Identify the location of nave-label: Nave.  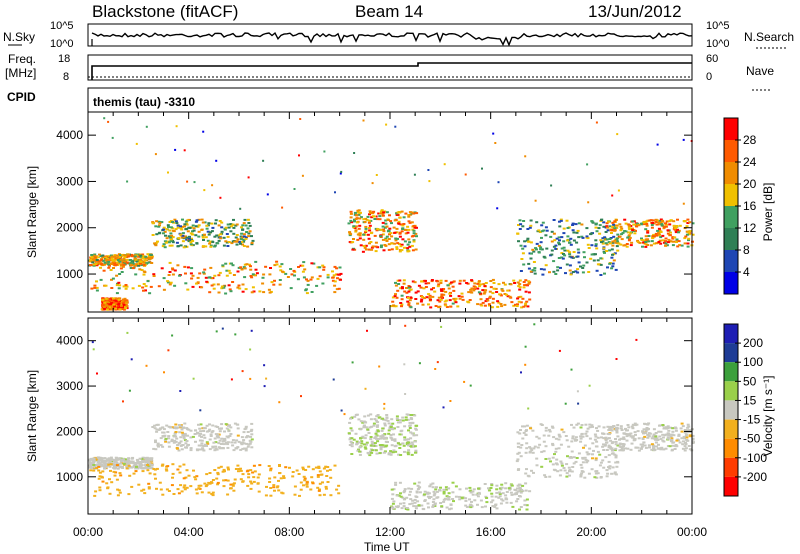
(760, 71).